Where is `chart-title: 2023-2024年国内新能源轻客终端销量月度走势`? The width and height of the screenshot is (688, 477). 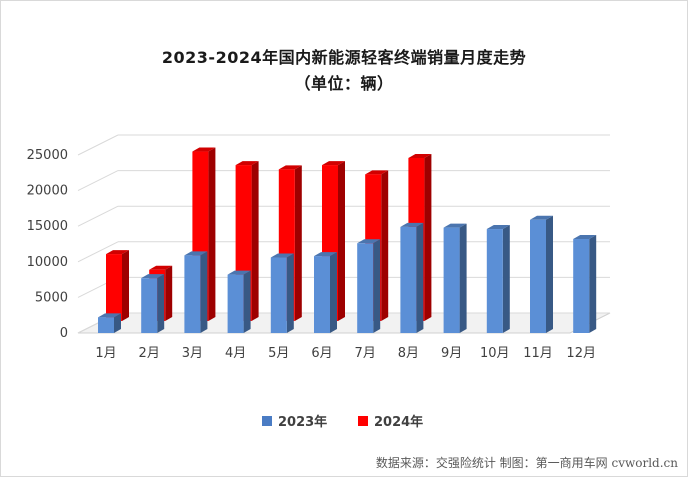 chart-title: 2023-2024年国内新能源轻客终端销量月度走势 is located at coordinates (344, 57).